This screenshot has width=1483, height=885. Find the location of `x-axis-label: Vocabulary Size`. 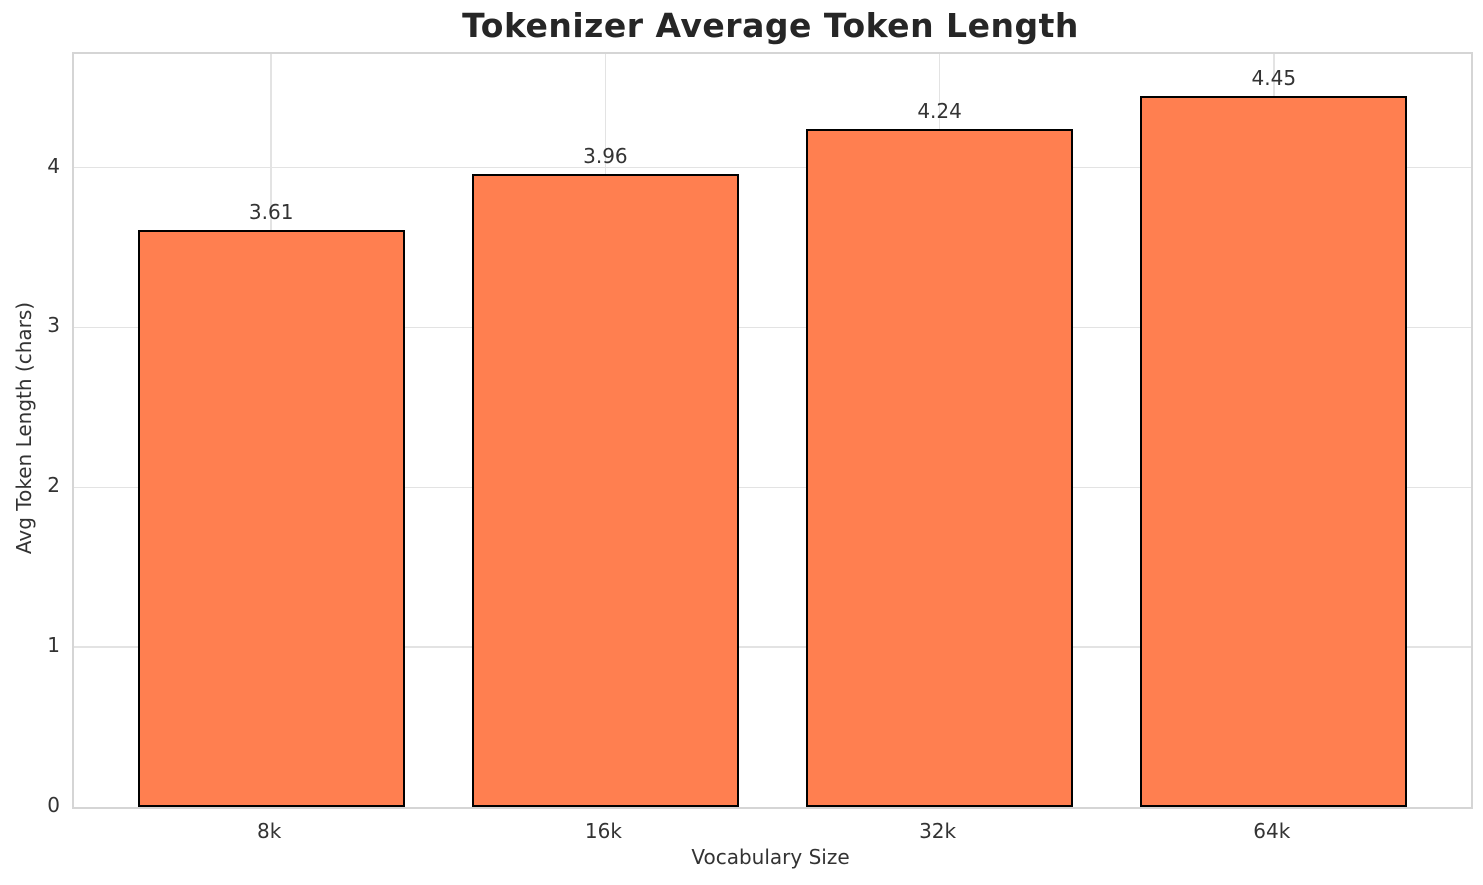

x-axis-label: Vocabulary Size is located at coordinates (770, 857).